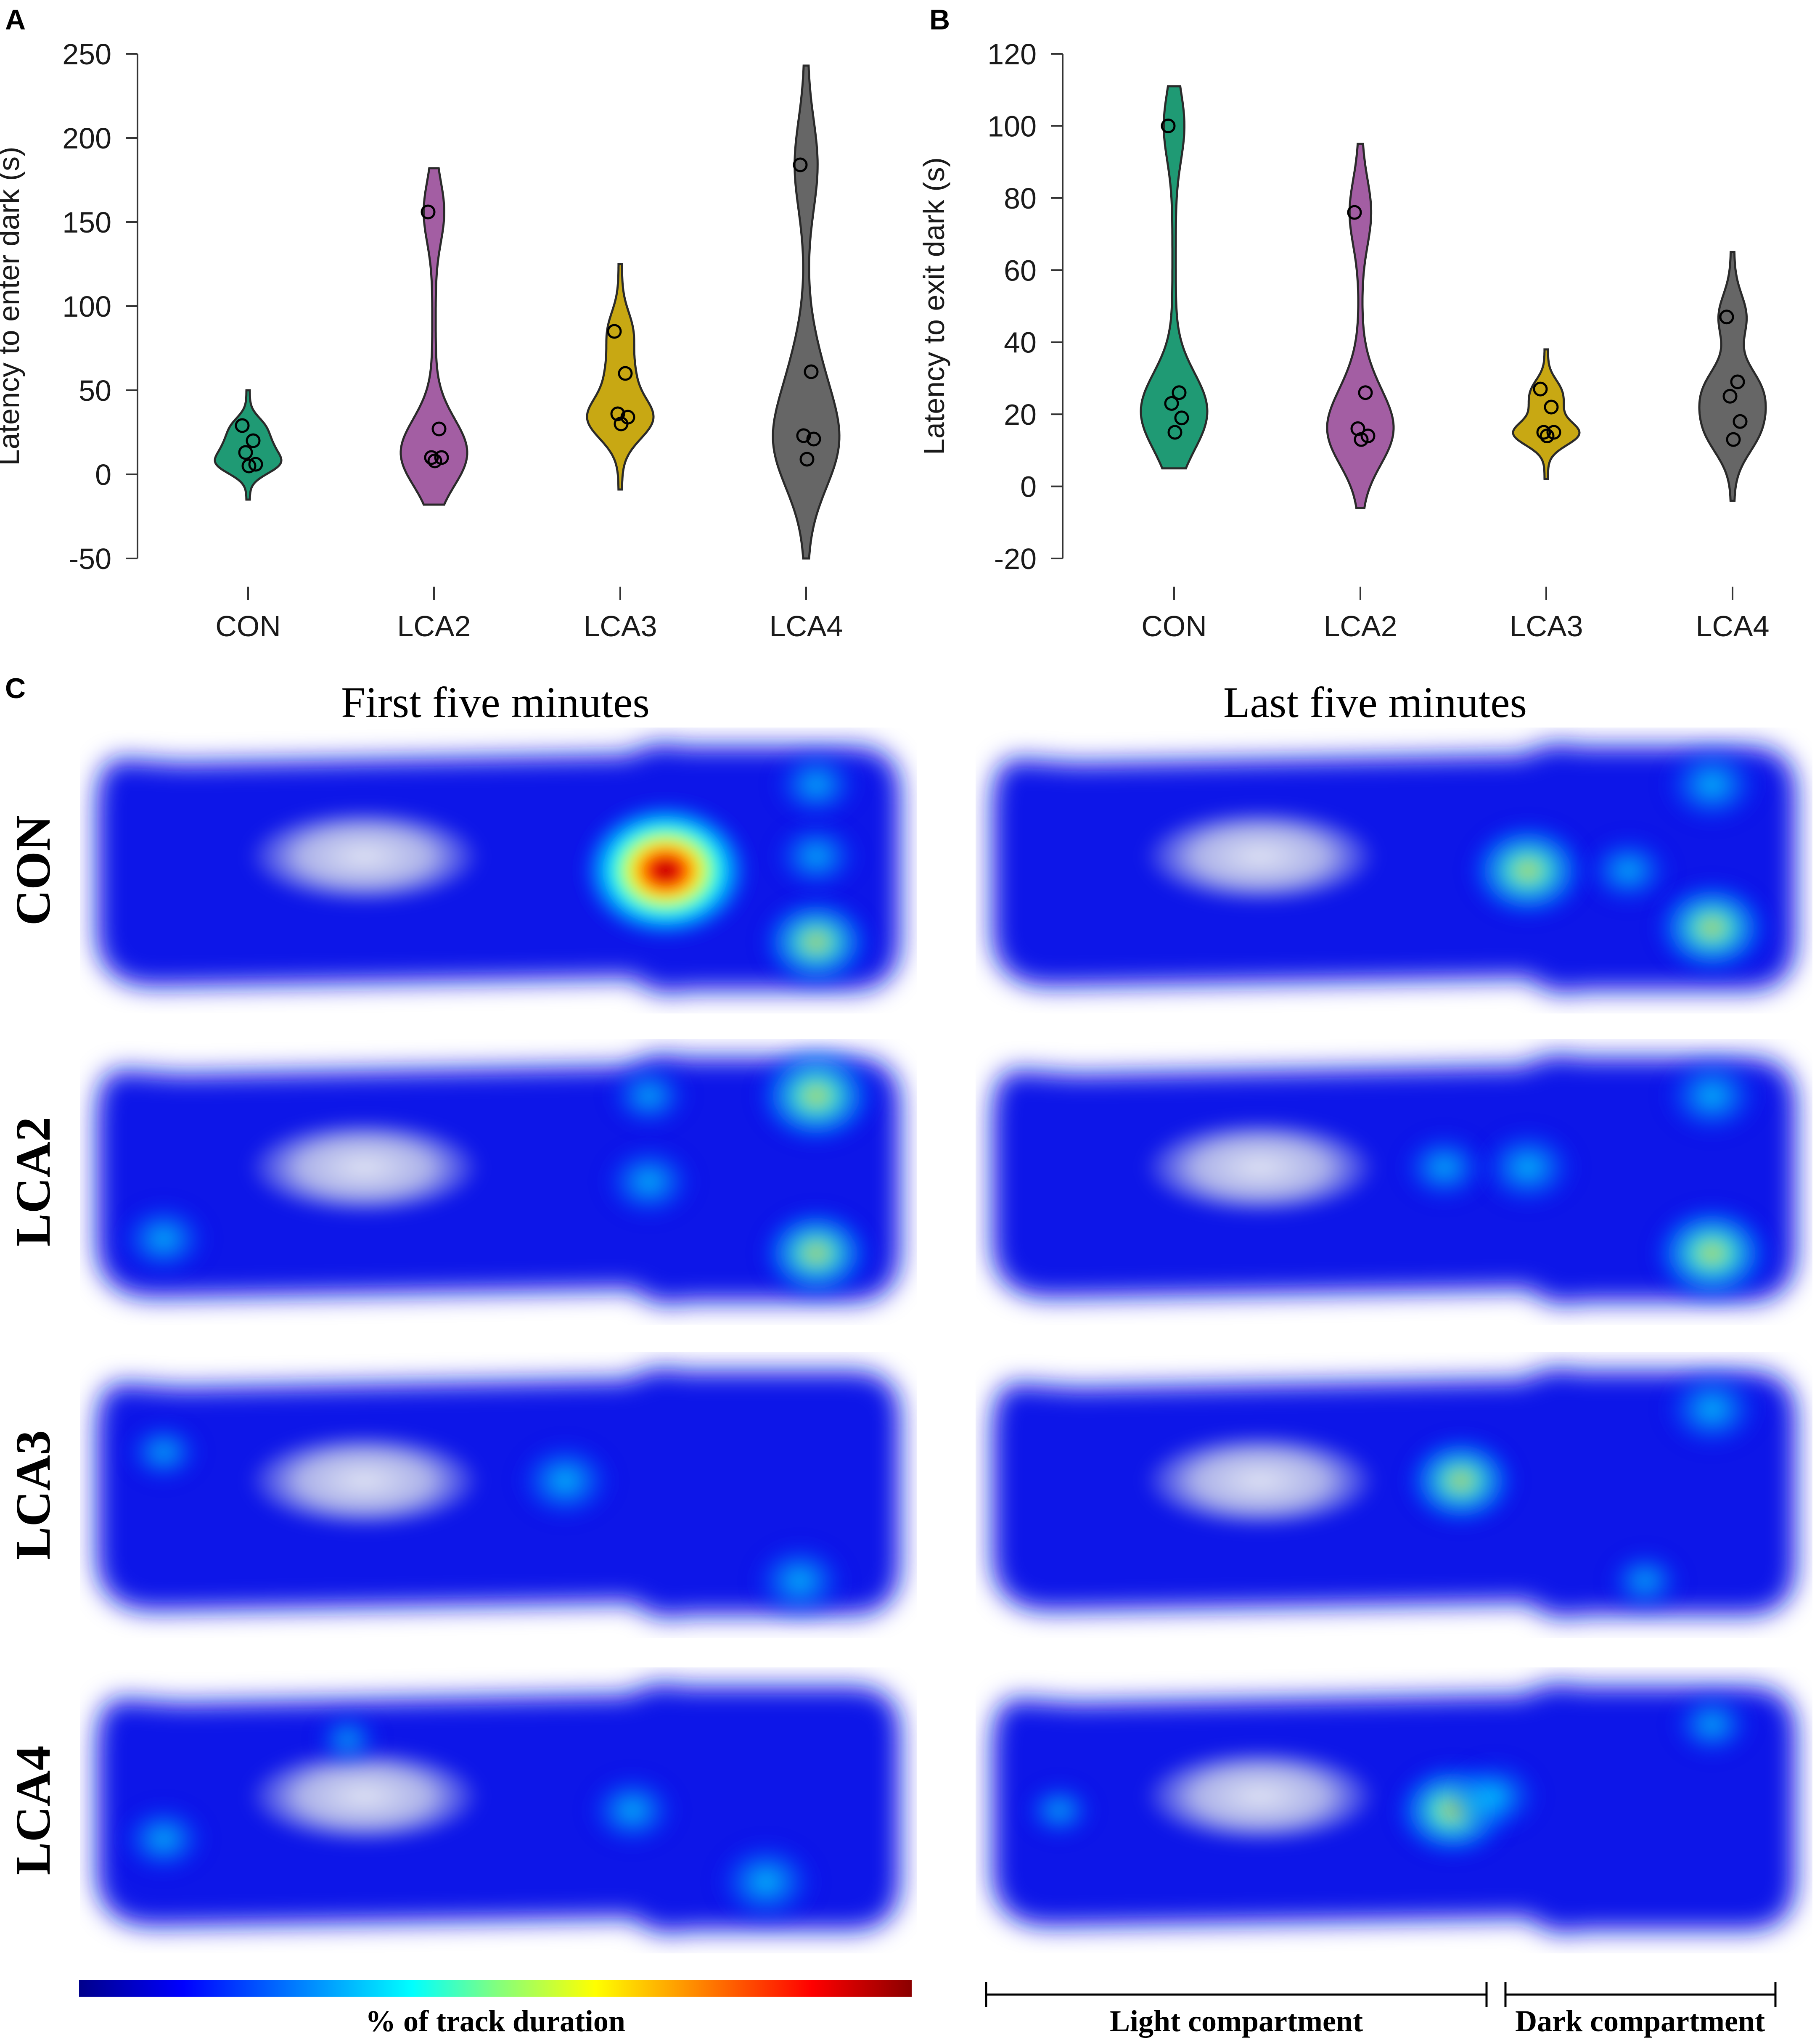  What do you see at coordinates (1015, 558) in the screenshot?
I see `y-tick-label: -20` at bounding box center [1015, 558].